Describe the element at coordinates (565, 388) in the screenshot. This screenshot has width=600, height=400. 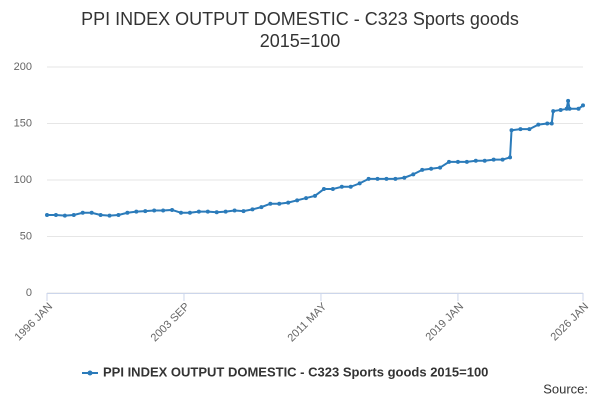
I see `source: Source:` at that location.